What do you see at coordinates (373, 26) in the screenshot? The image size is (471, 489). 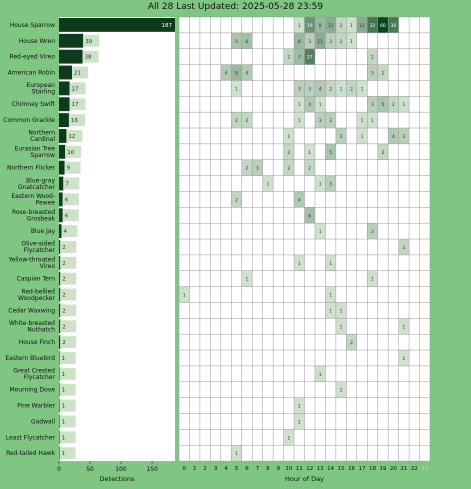 I see `heatmap-cell-label: 32` at bounding box center [373, 26].